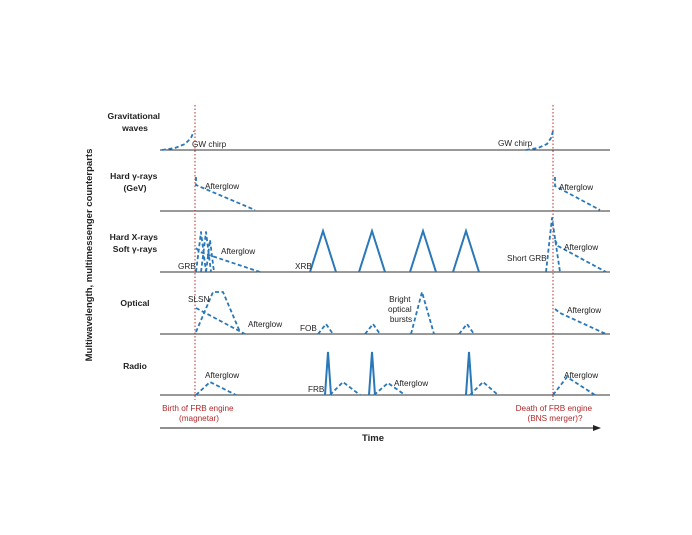 Image resolution: width=692 pixels, height=535 pixels. What do you see at coordinates (576, 187) in the screenshot?
I see `label-afterglow-gamma-right: Afterglow` at bounding box center [576, 187].